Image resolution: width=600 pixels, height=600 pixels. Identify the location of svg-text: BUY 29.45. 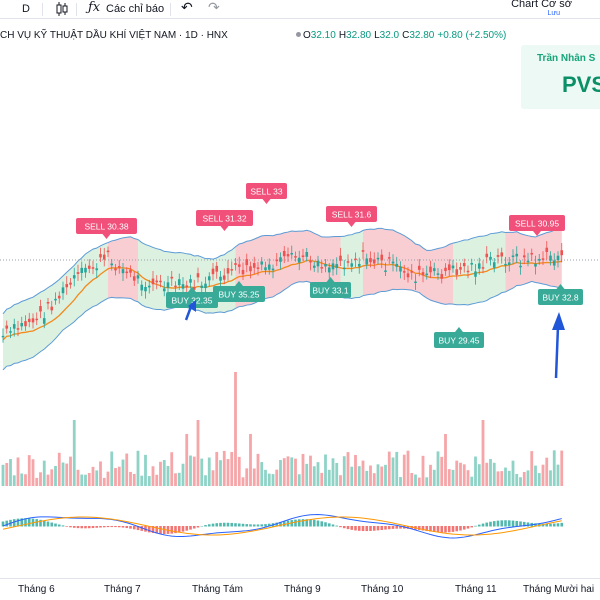
(459, 341).